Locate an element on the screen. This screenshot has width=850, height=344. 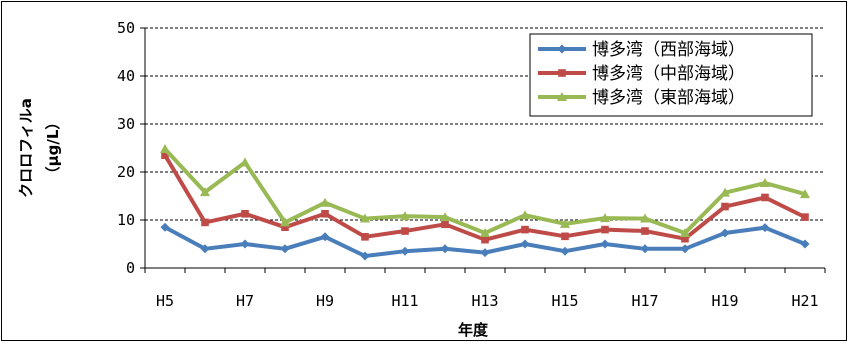
x-tick-label: H7 is located at coordinates (245, 301).